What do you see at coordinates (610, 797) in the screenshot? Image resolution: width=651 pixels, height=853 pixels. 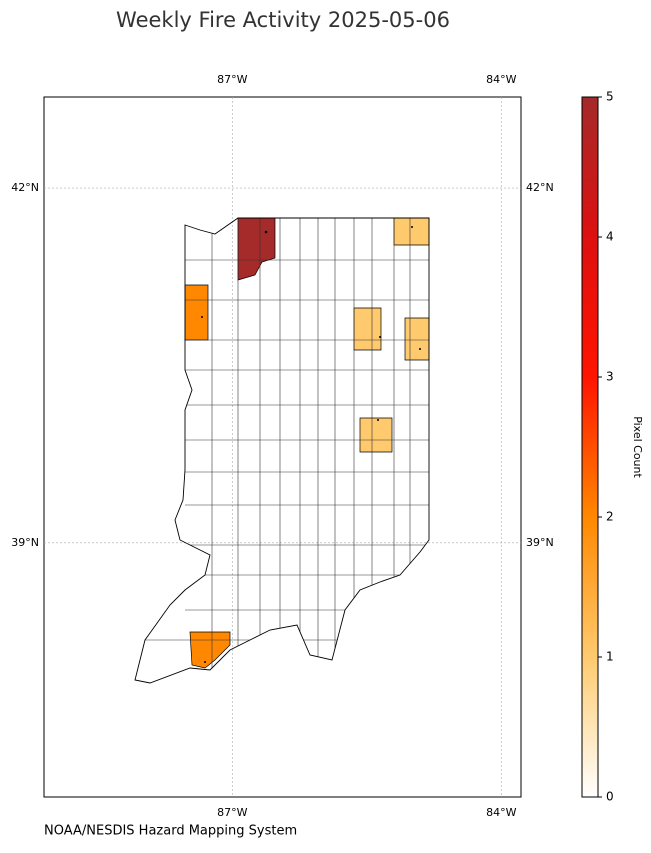 I see `colorbar-tick-label: 0` at bounding box center [610, 797].